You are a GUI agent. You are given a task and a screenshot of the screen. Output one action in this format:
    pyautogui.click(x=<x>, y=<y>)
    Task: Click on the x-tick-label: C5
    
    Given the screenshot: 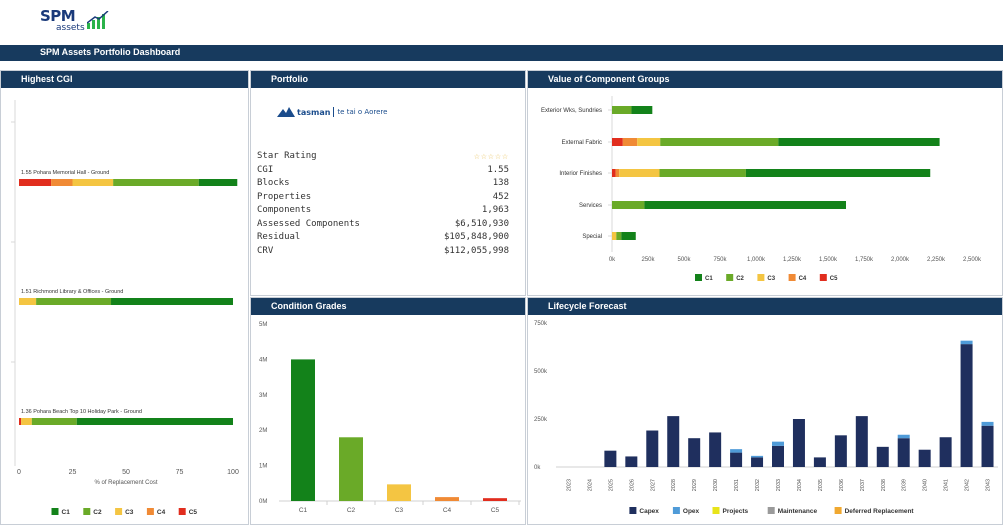 What is the action you would take?
    pyautogui.click(x=495, y=510)
    